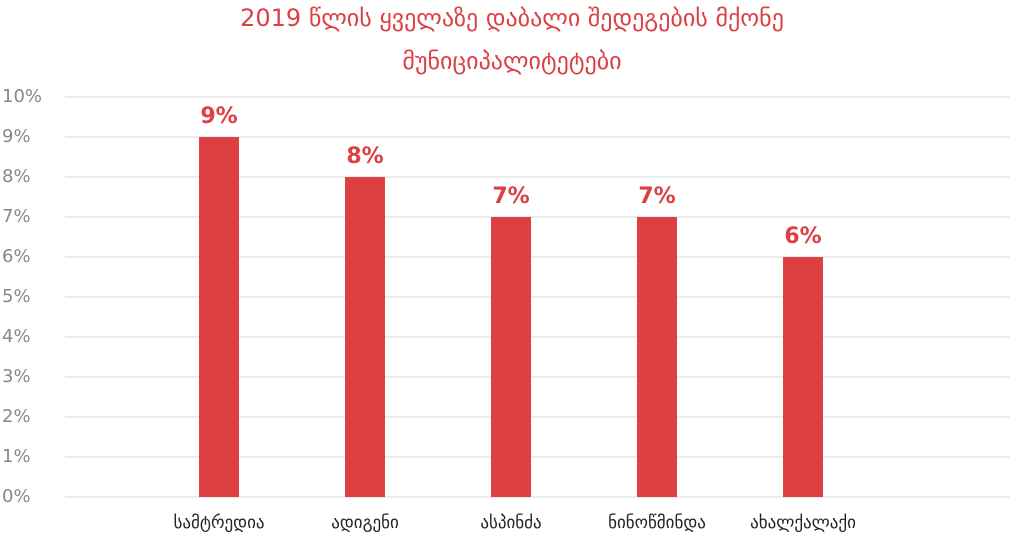 This screenshot has width=1024, height=540. I want to click on x-tick-label: ახალქალაქი, so click(803, 523).